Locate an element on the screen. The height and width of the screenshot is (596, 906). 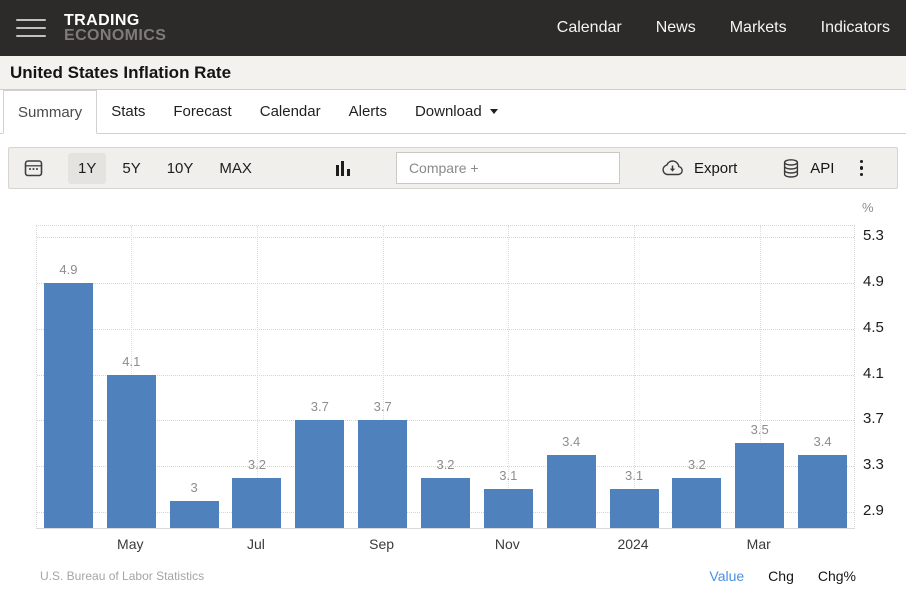
bar-value-label: 3.5 is located at coordinates (759, 430).